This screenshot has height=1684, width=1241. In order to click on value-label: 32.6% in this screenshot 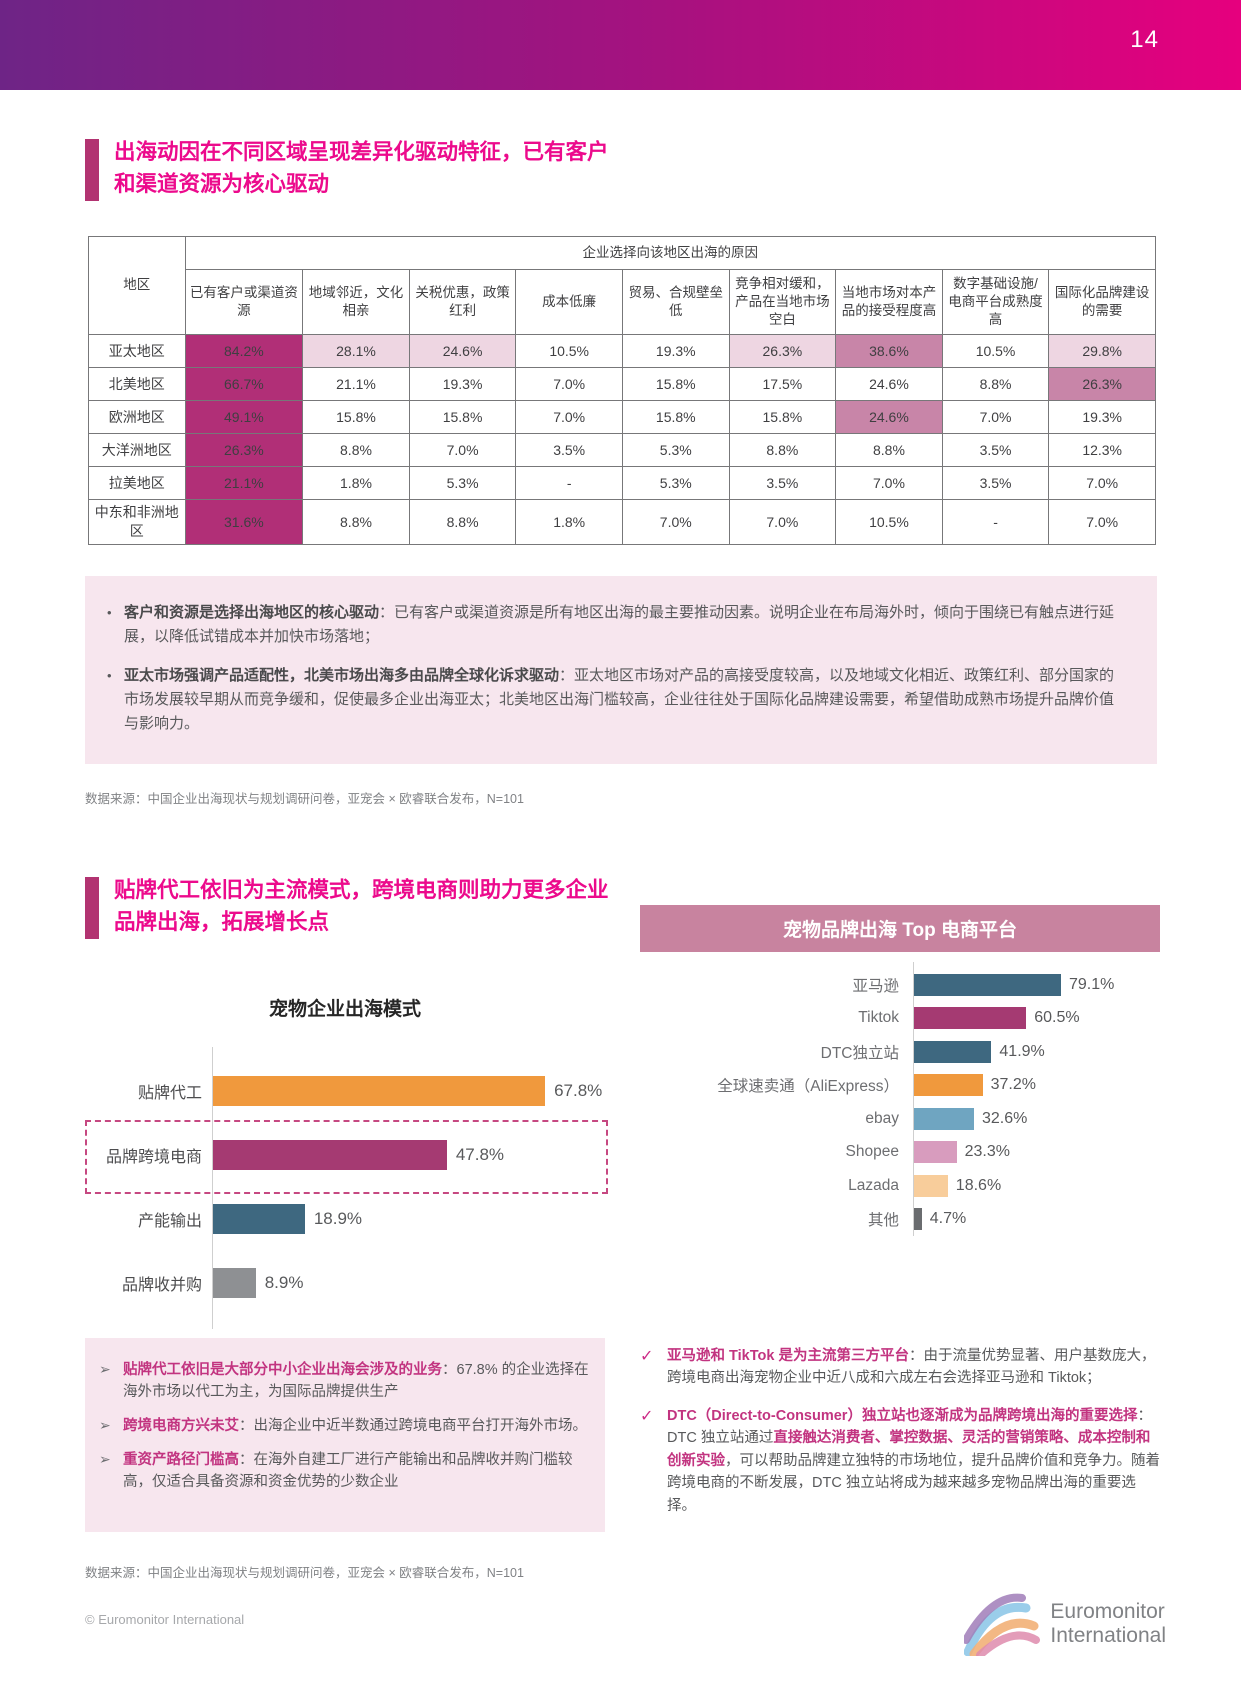, I will do `click(1005, 1118)`.